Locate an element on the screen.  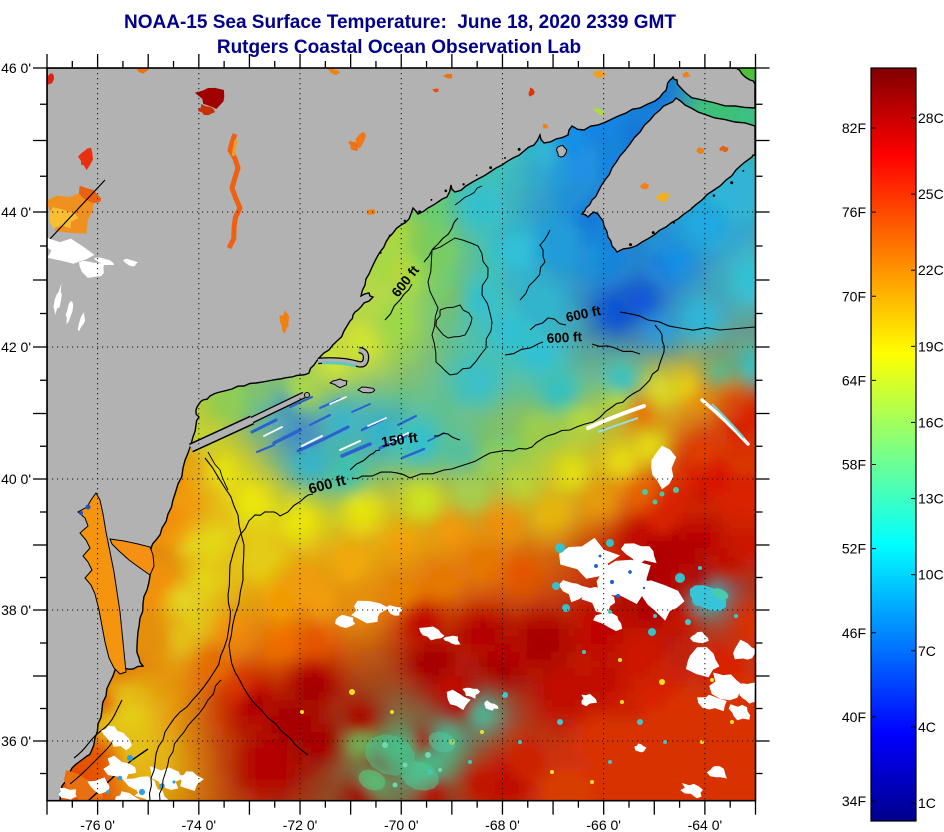
svg-text: -68 0' is located at coordinates (502, 824).